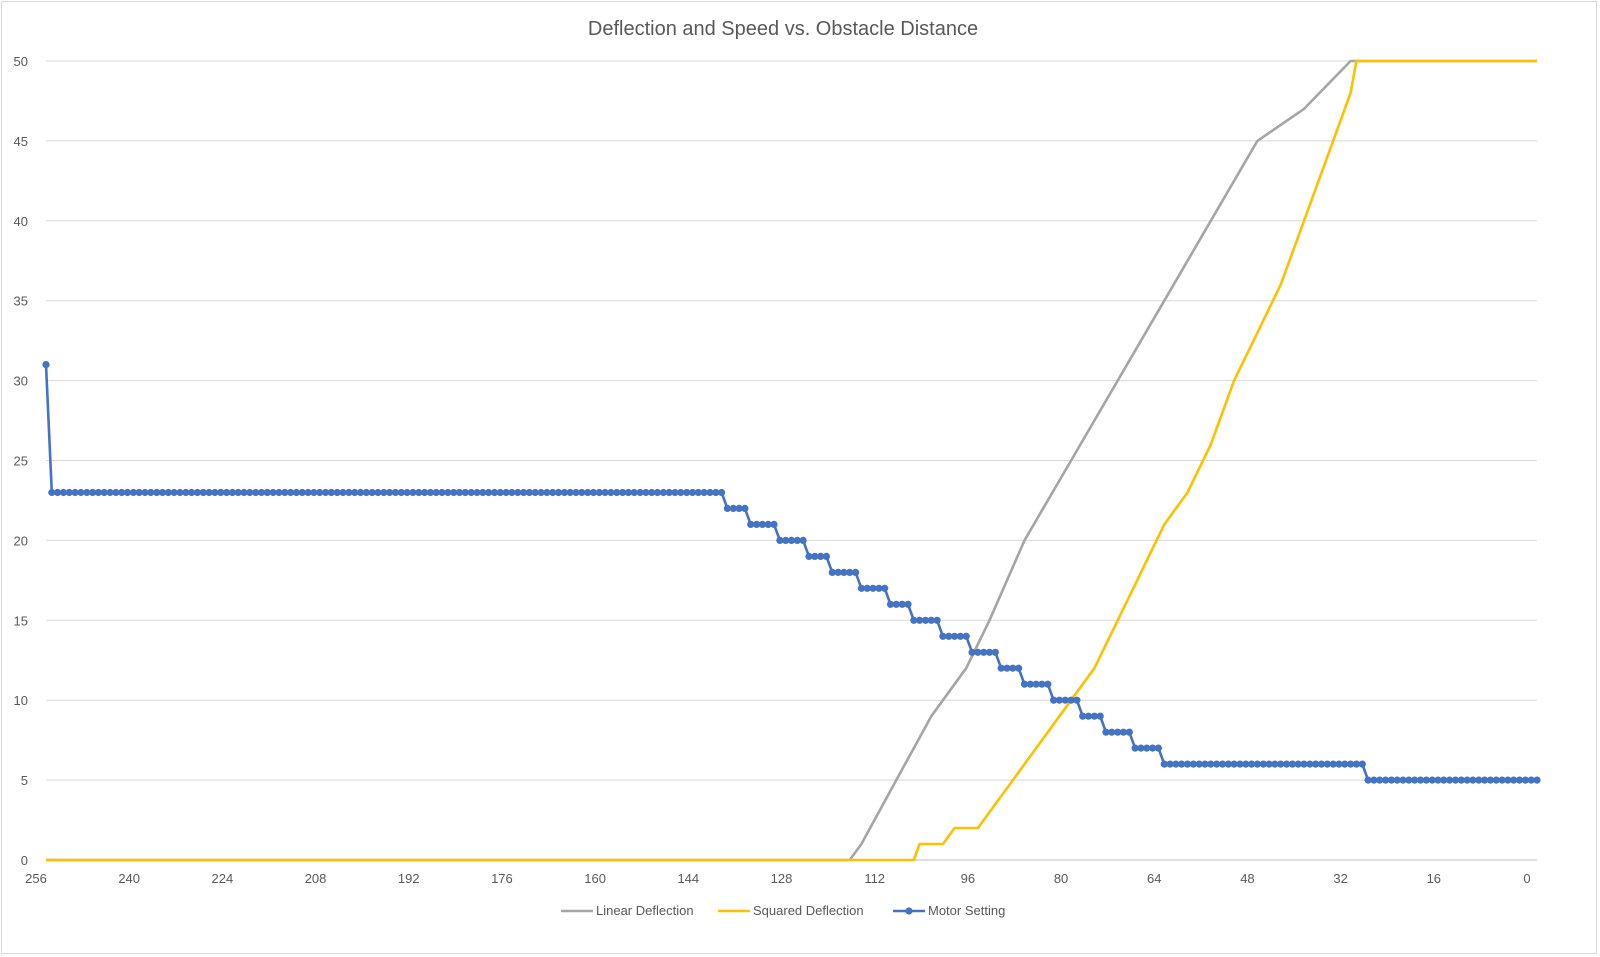 The height and width of the screenshot is (957, 1600). What do you see at coordinates (129, 878) in the screenshot?
I see `x-tick-label: 240` at bounding box center [129, 878].